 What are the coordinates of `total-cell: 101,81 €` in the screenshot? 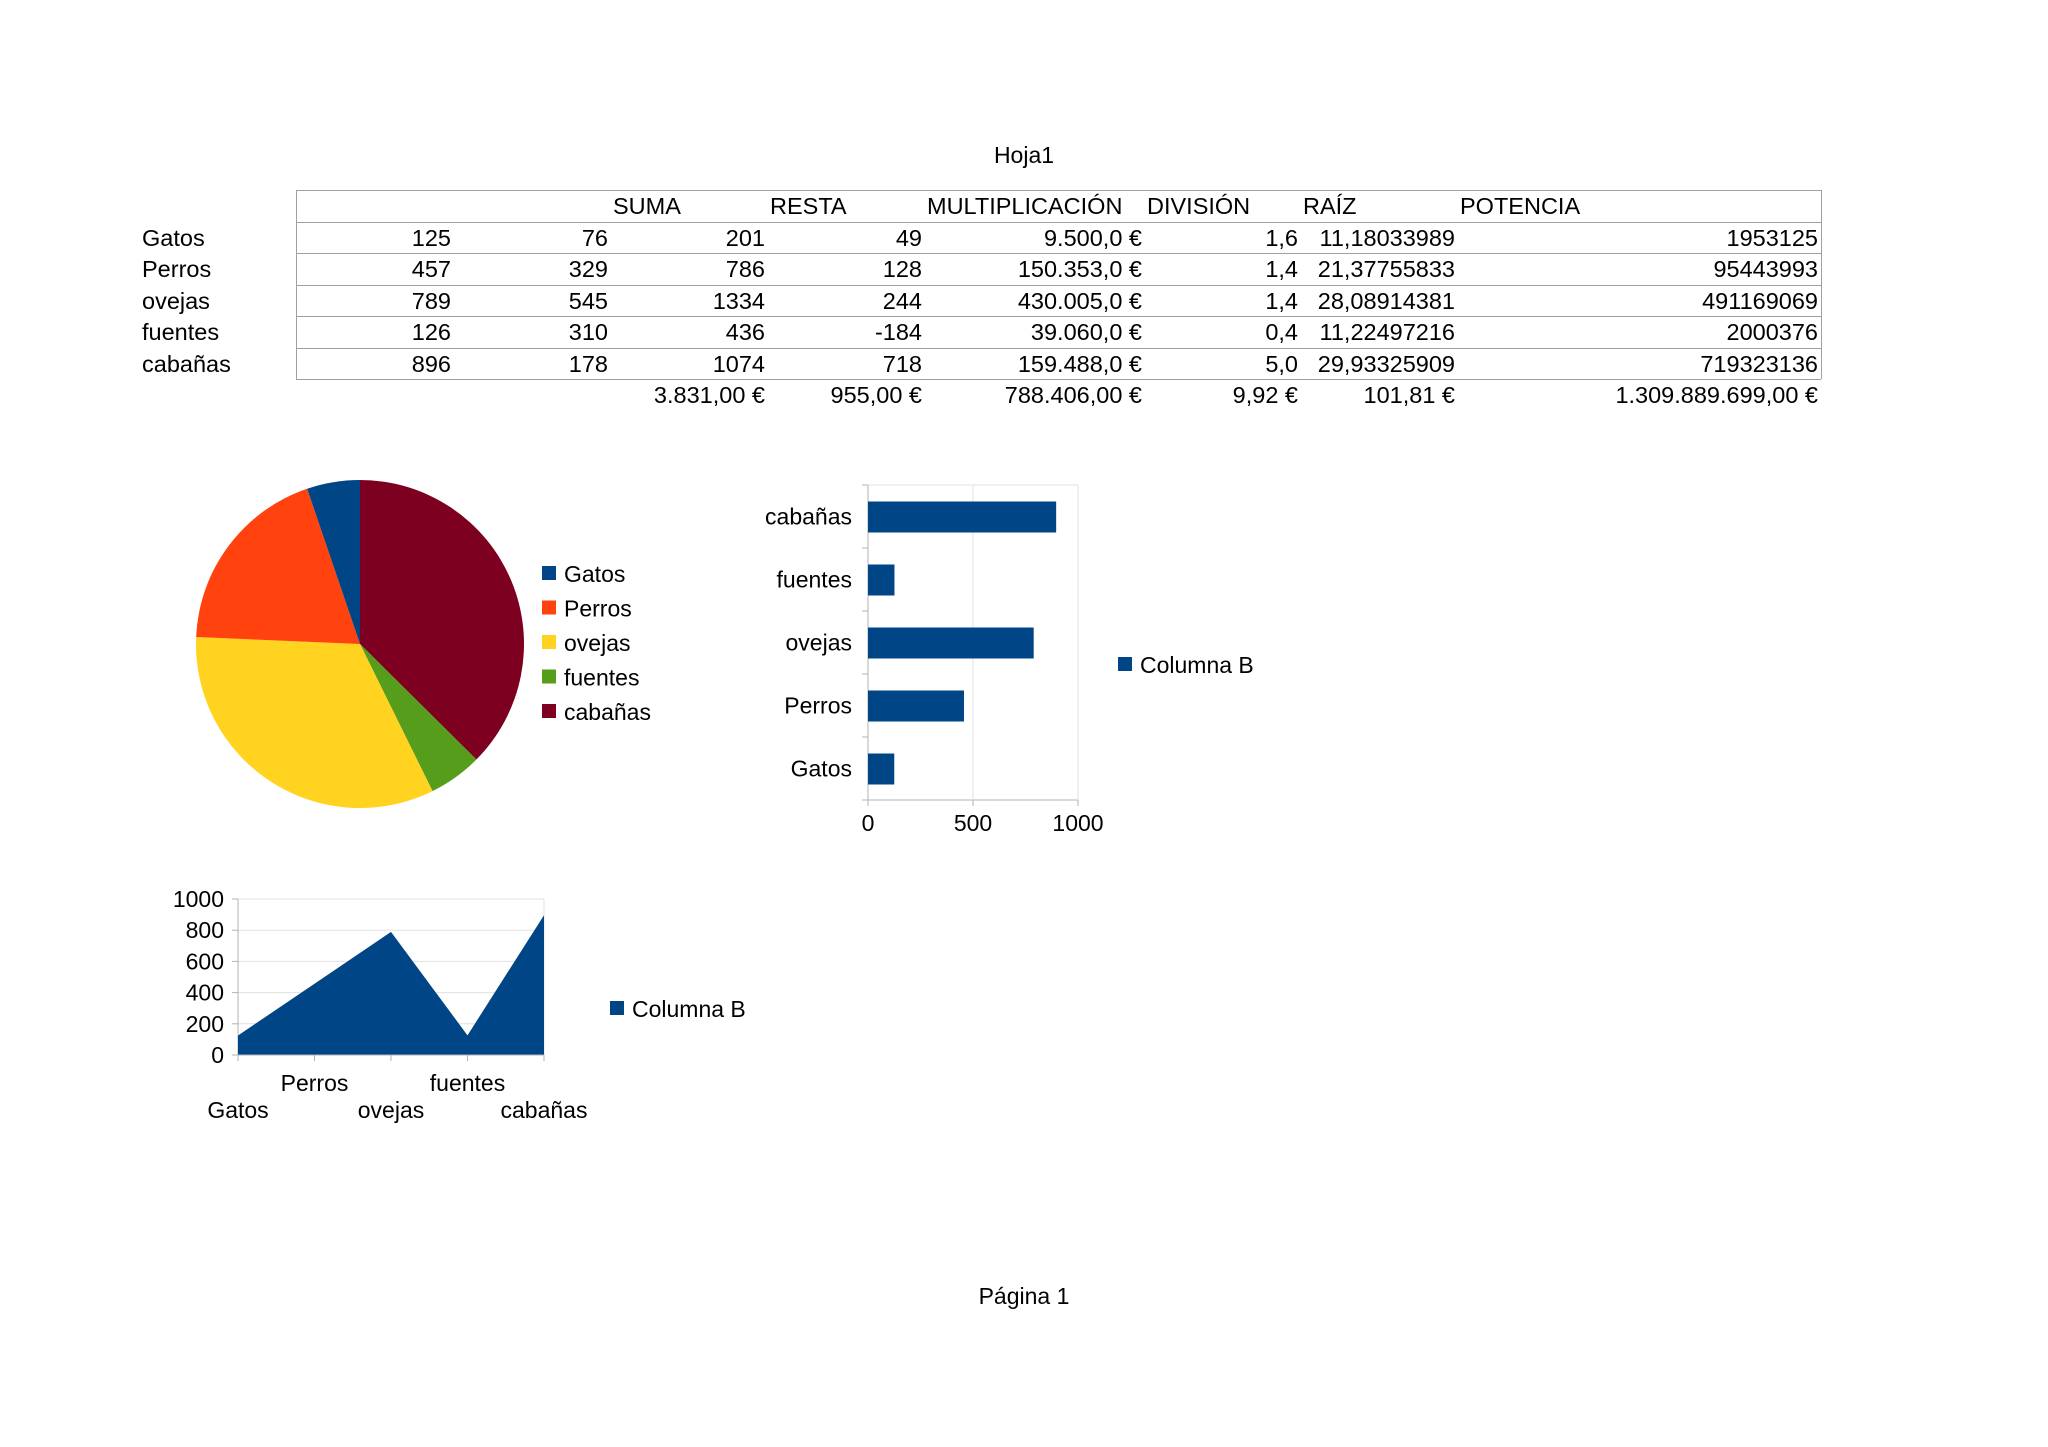 It's located at (1409, 395).